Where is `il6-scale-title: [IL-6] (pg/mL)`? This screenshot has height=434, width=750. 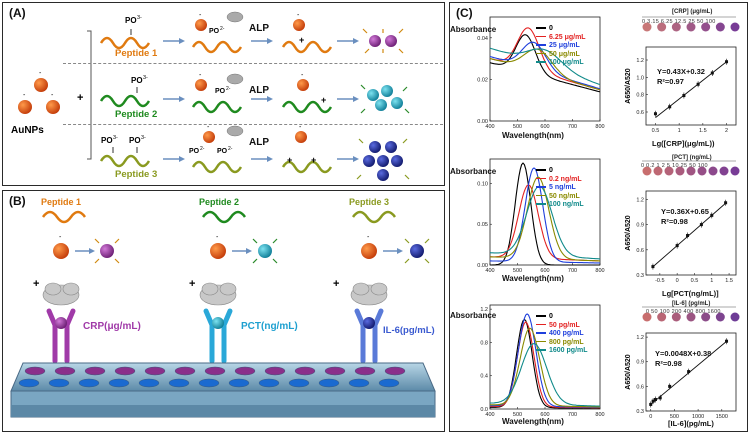
il6-scale-title: [IL-6] (pg/mL) is located at coordinates (691, 304).